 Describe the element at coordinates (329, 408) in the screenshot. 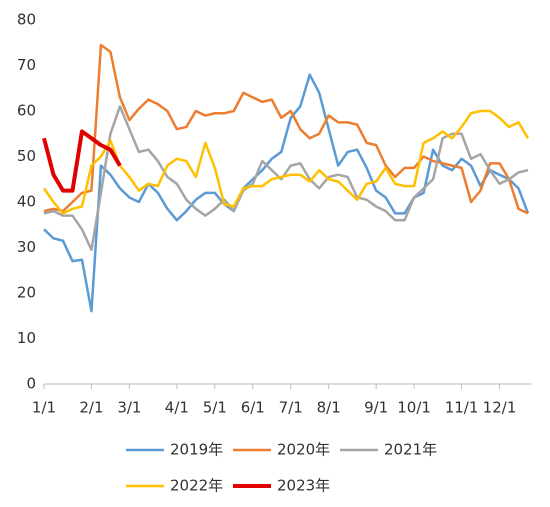

I see `x-tick-label: 8/1` at that location.